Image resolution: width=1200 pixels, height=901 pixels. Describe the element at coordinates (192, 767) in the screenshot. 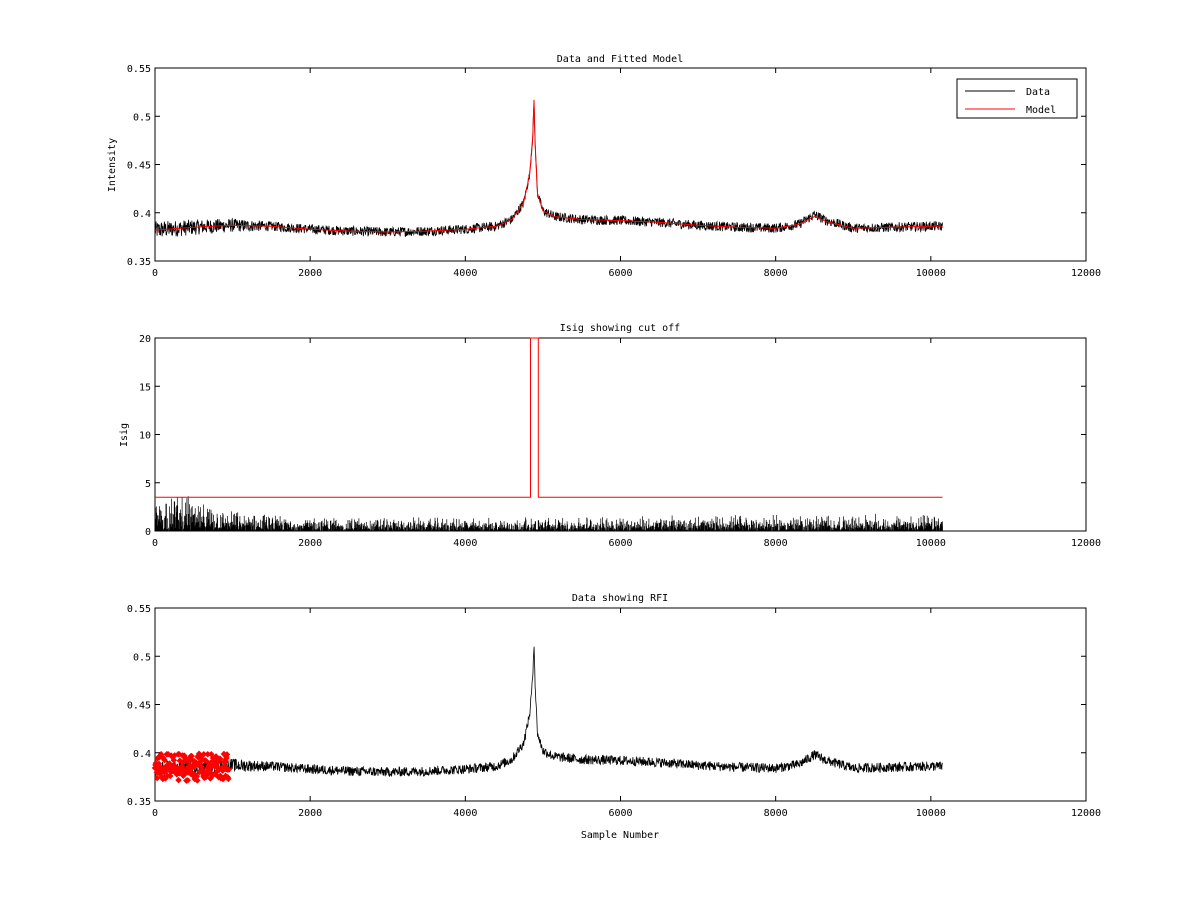

I see `series-rfi-markers` at that location.